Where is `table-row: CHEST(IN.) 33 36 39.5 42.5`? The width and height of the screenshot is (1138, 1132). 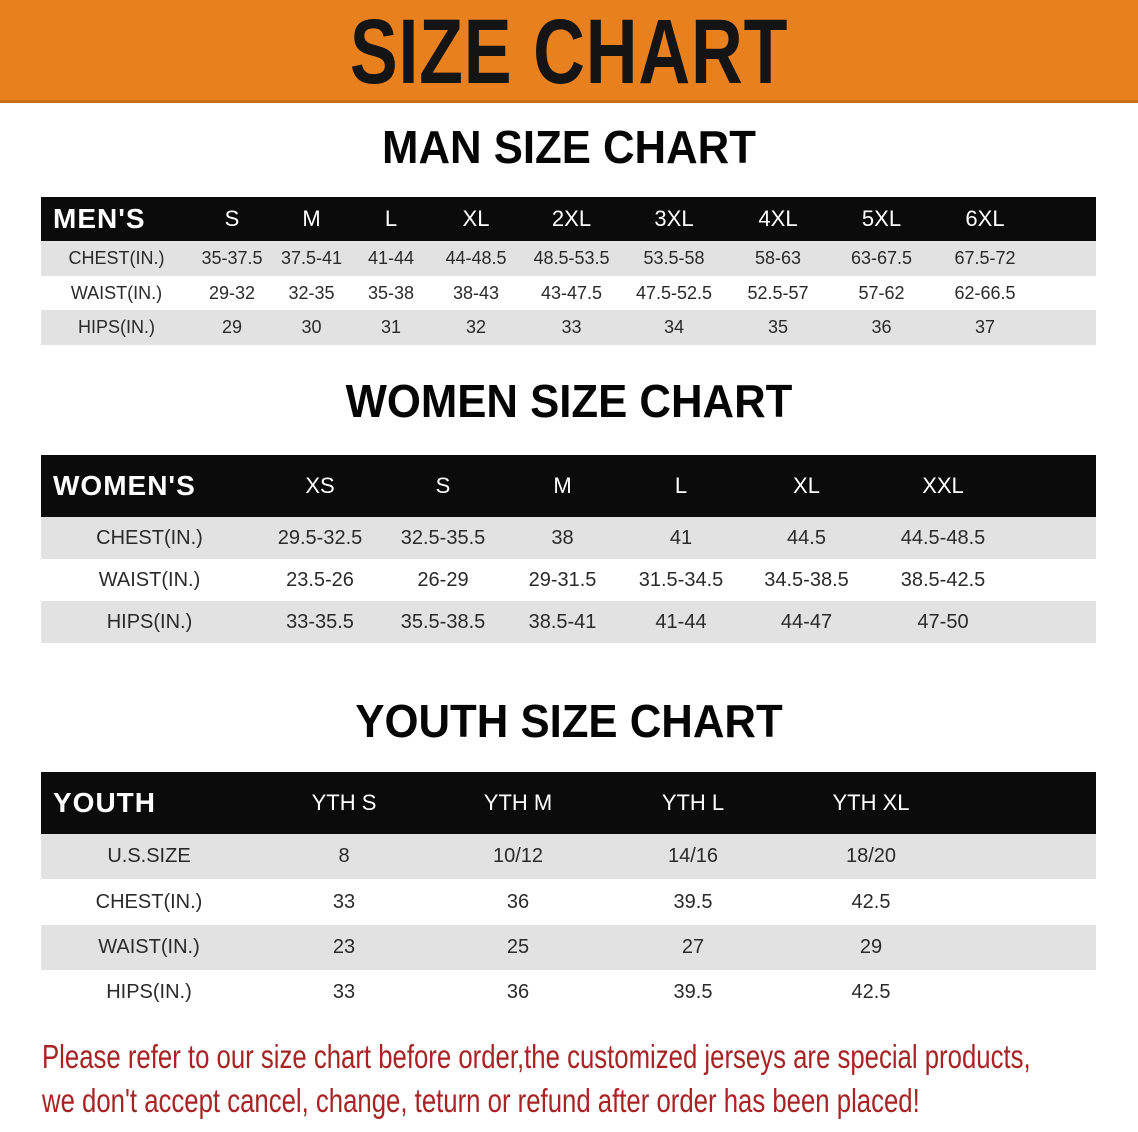
table-row: CHEST(IN.) 33 36 39.5 42.5 is located at coordinates (568, 902).